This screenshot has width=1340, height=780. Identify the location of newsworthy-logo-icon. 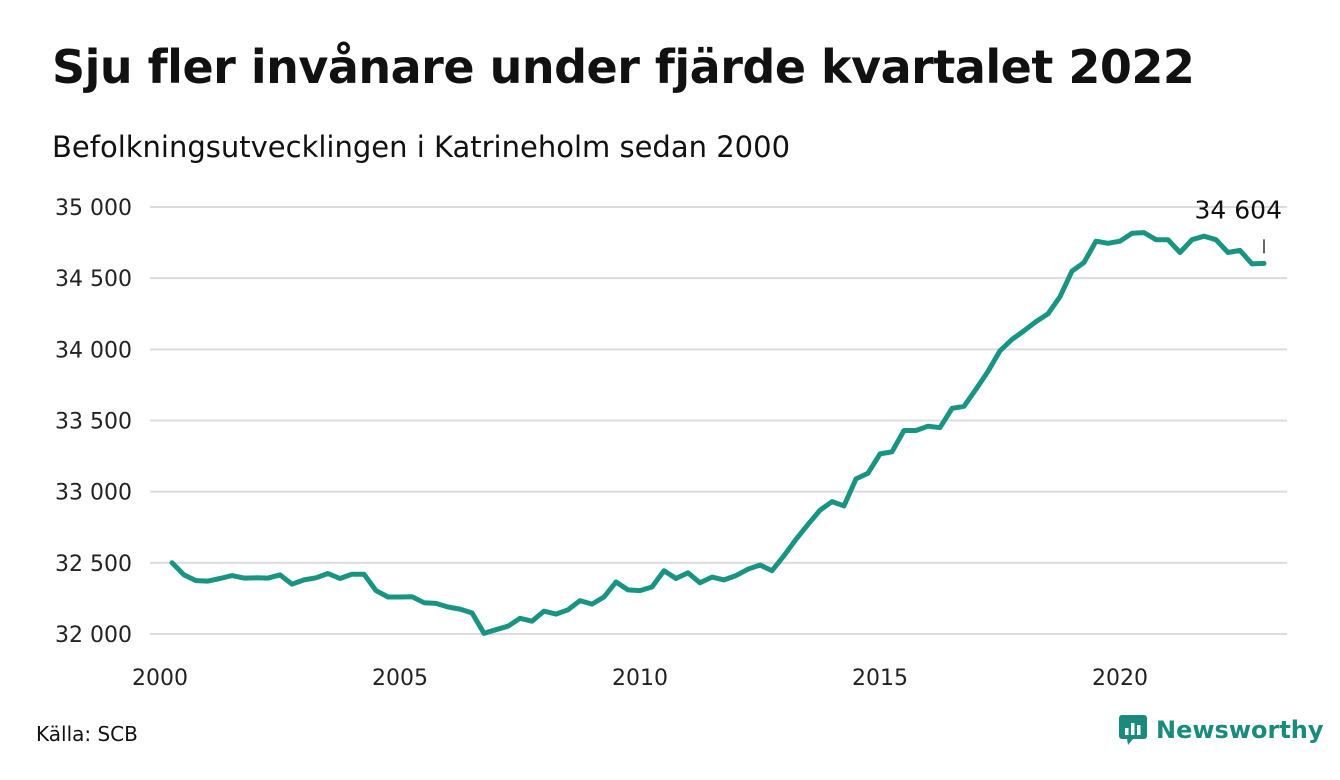
(1133, 730).